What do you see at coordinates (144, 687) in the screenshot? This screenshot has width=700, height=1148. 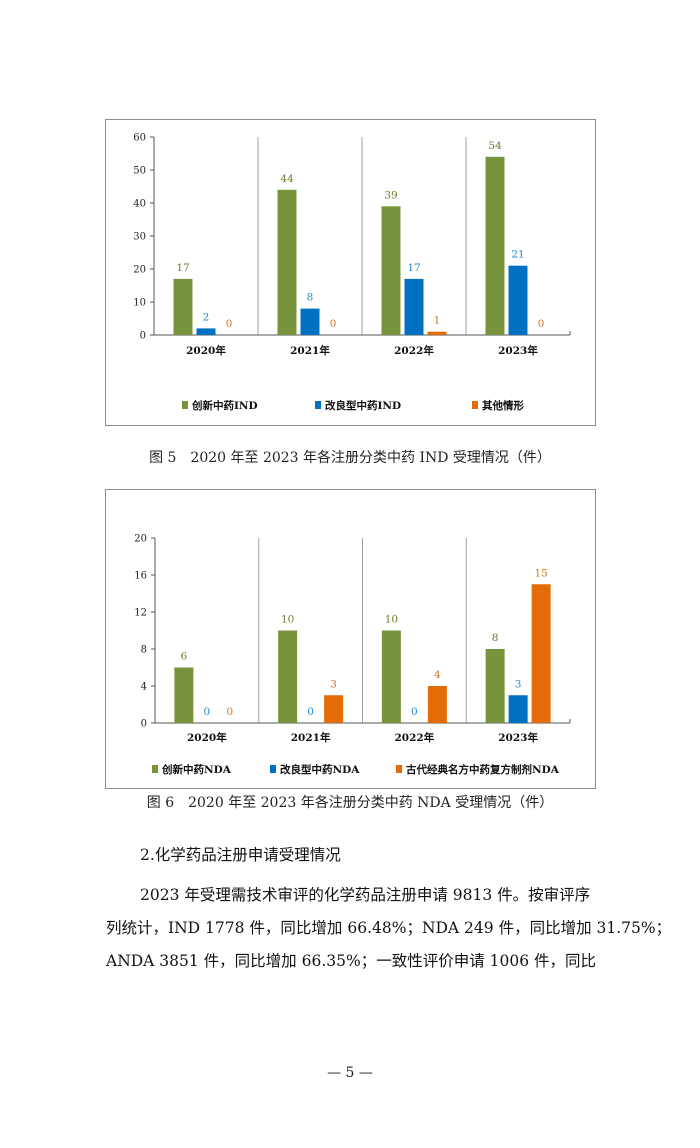 I see `y-tick-label: 4` at bounding box center [144, 687].